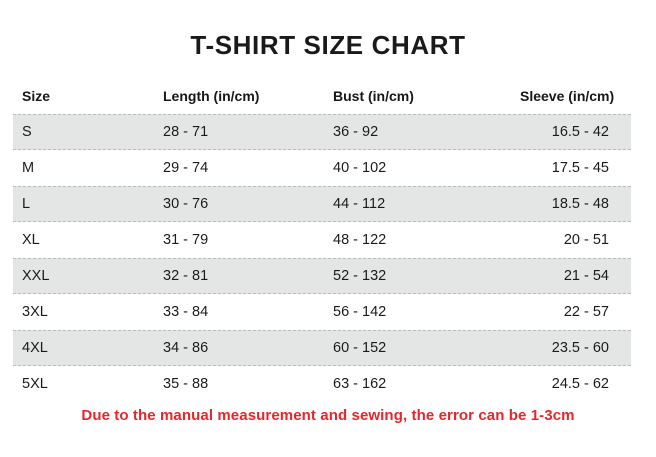 This screenshot has height=457, width=656. What do you see at coordinates (359, 204) in the screenshot?
I see `cell-bust: 44 - 112` at bounding box center [359, 204].